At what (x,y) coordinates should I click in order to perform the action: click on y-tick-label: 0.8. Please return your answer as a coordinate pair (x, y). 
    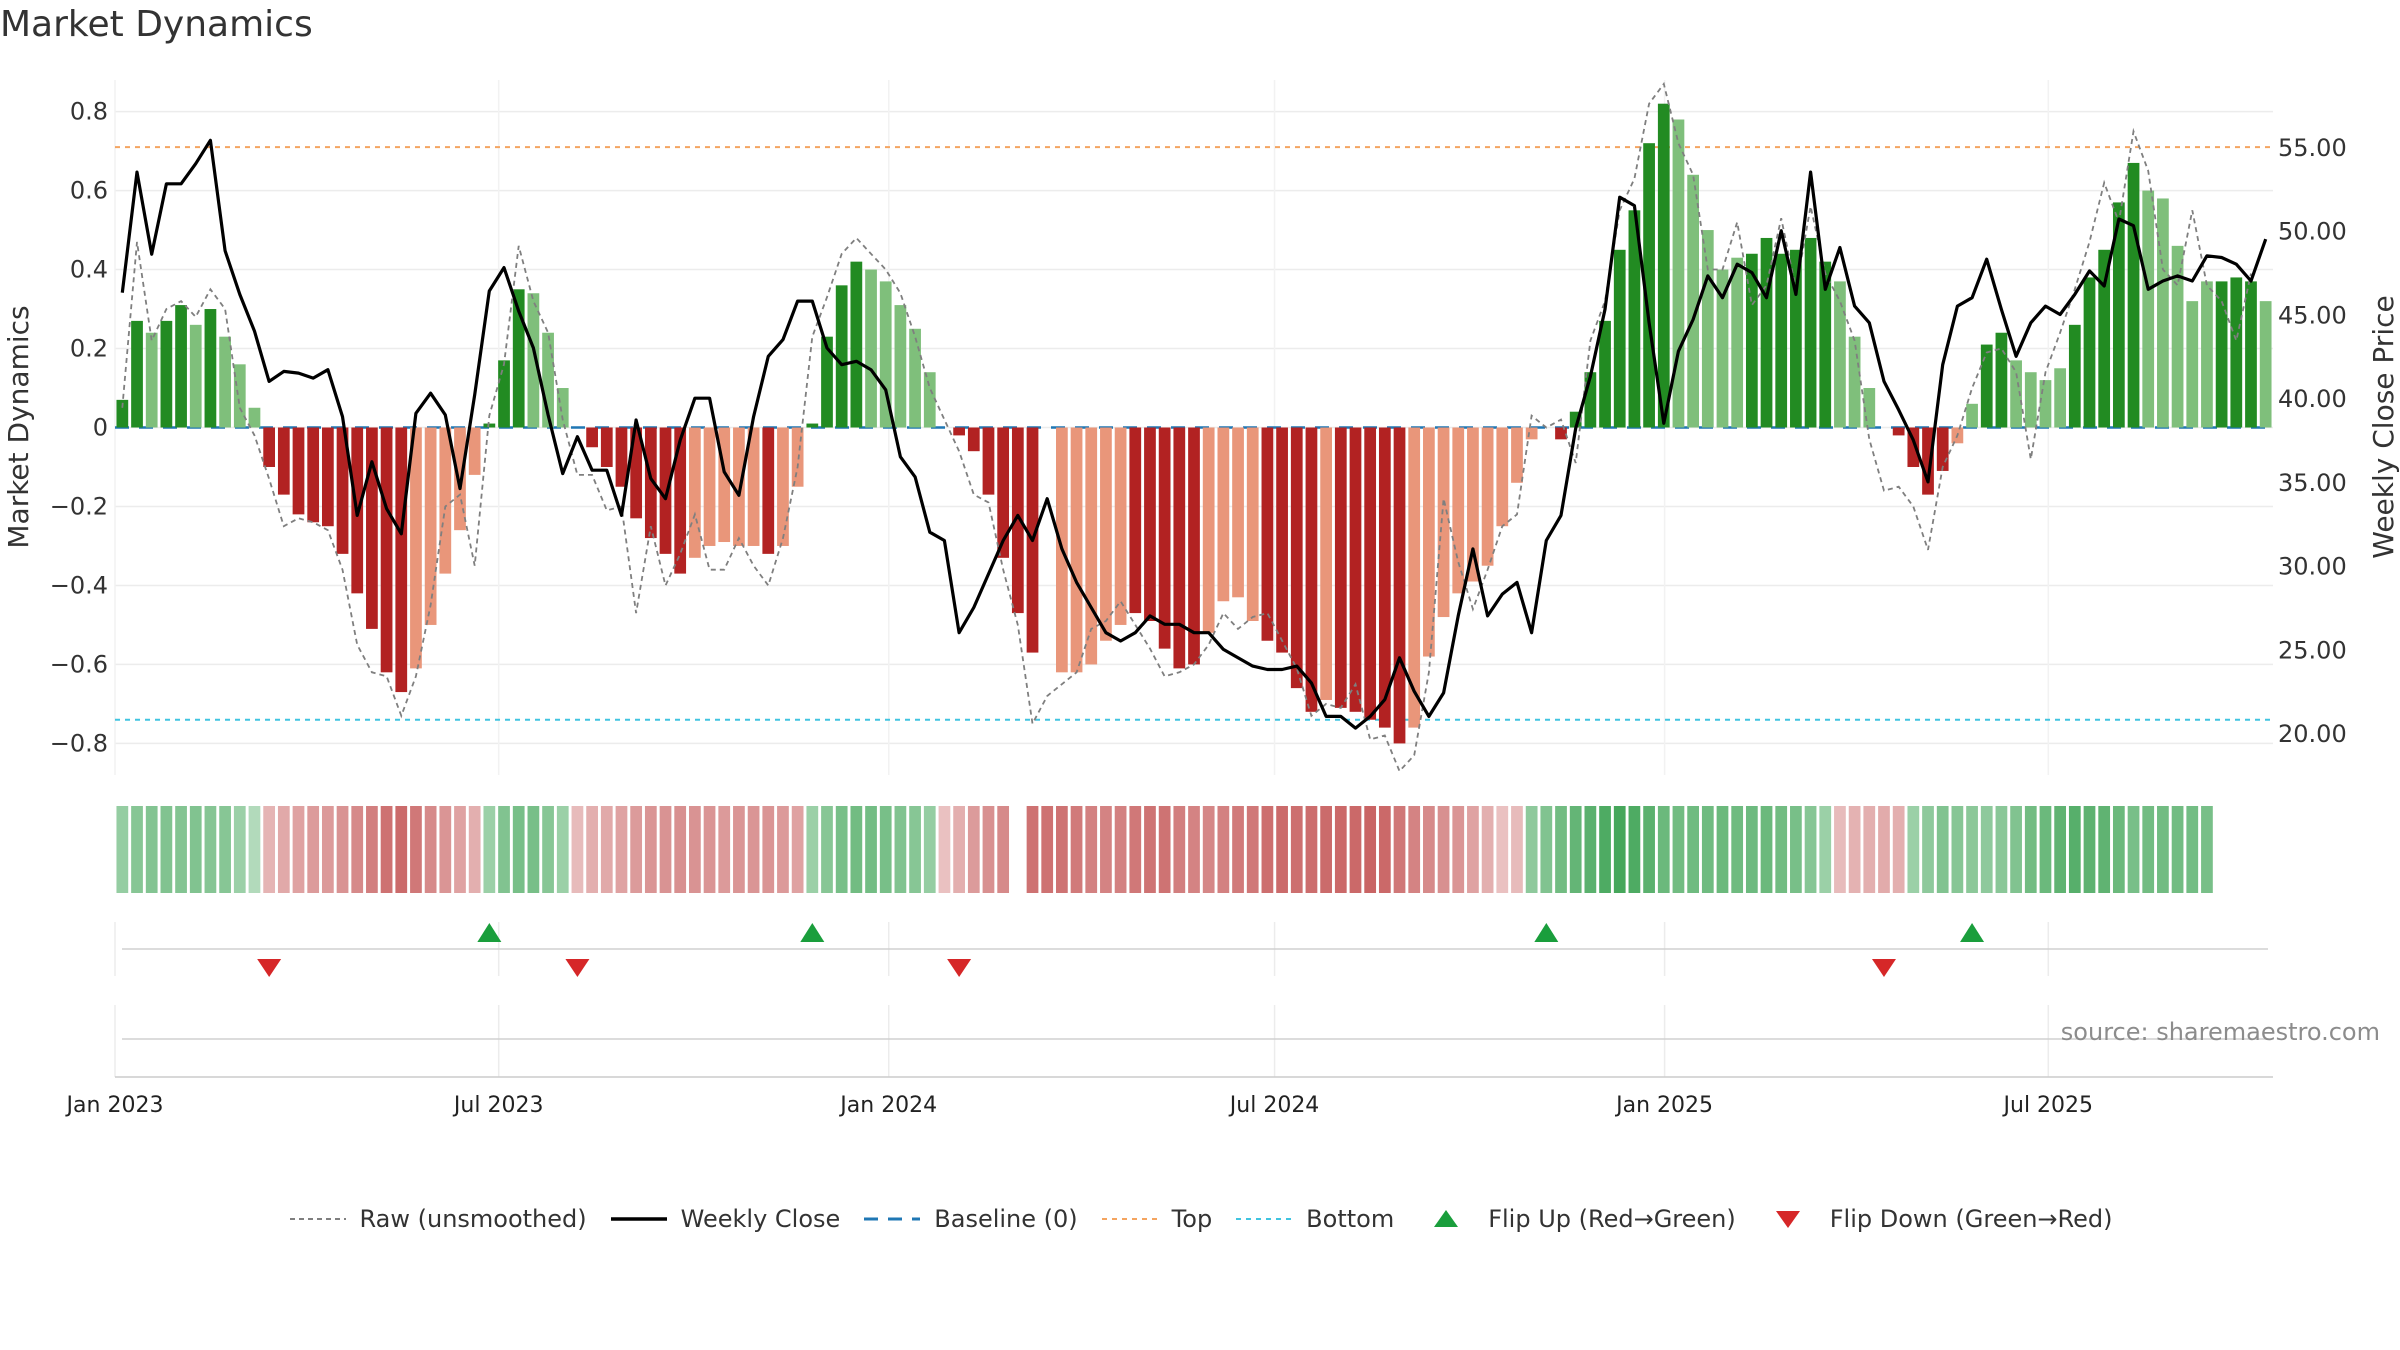
    Looking at the image, I should click on (89, 112).